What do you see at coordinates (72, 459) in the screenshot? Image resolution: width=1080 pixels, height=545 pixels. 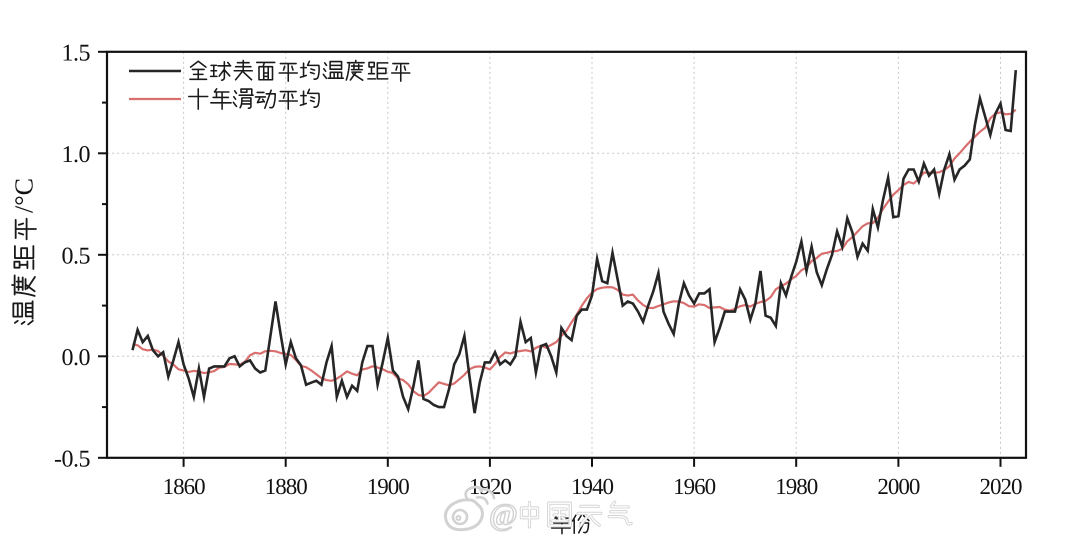 I see `svg-text: -0.5` at bounding box center [72, 459].